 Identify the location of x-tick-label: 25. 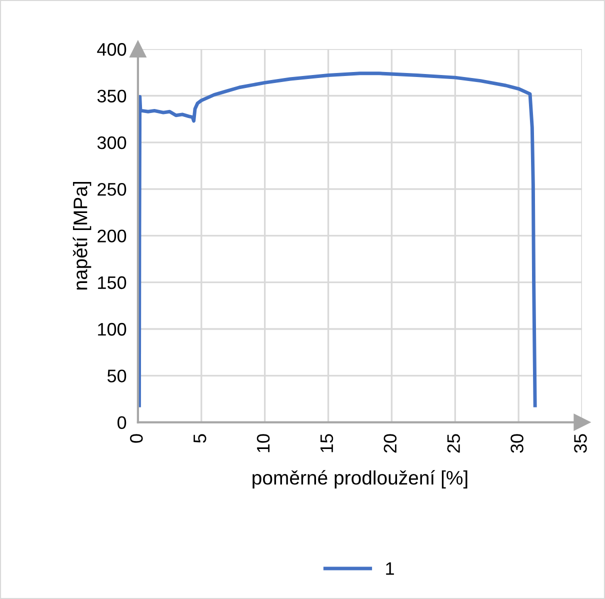
(453, 443).